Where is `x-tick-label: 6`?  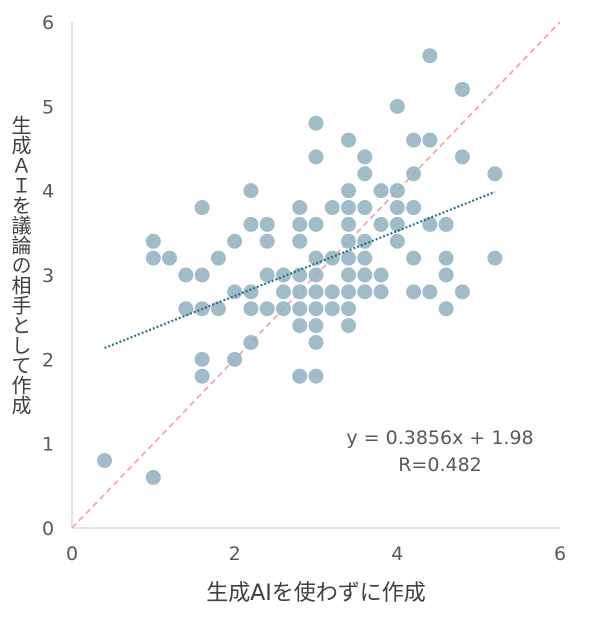 x-tick-label: 6 is located at coordinates (560, 554).